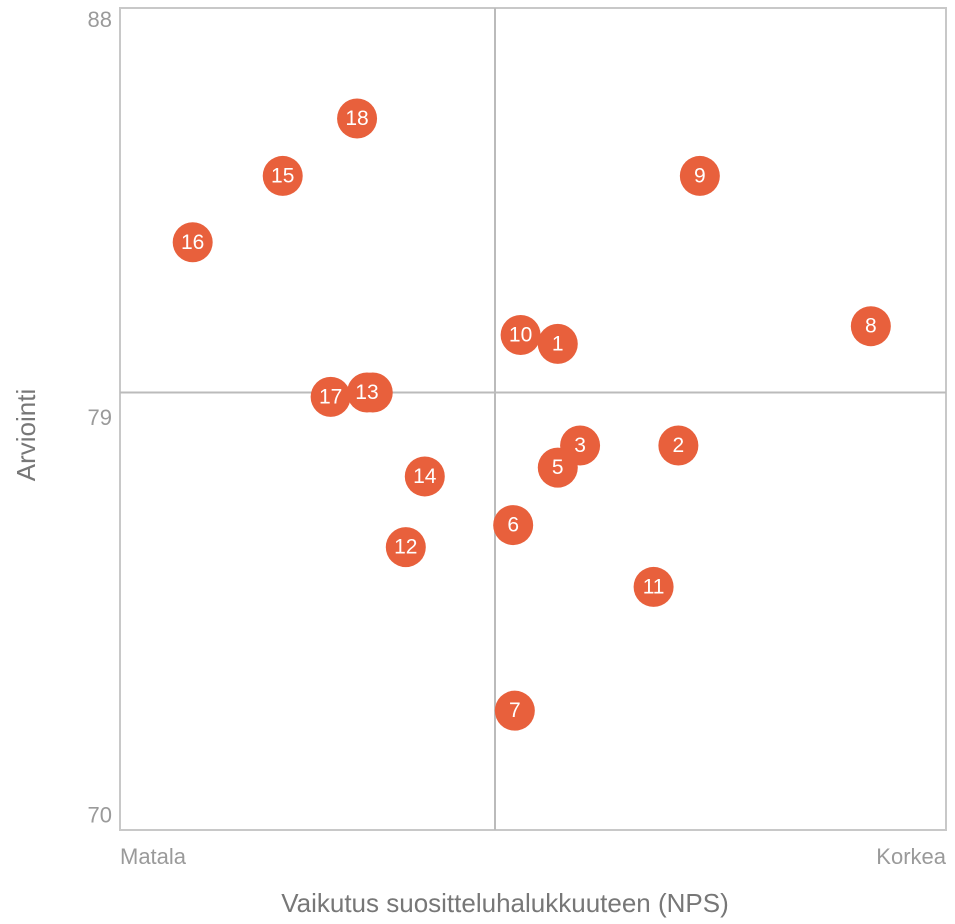  What do you see at coordinates (100, 417) in the screenshot?
I see `y-tick-label: 79` at bounding box center [100, 417].